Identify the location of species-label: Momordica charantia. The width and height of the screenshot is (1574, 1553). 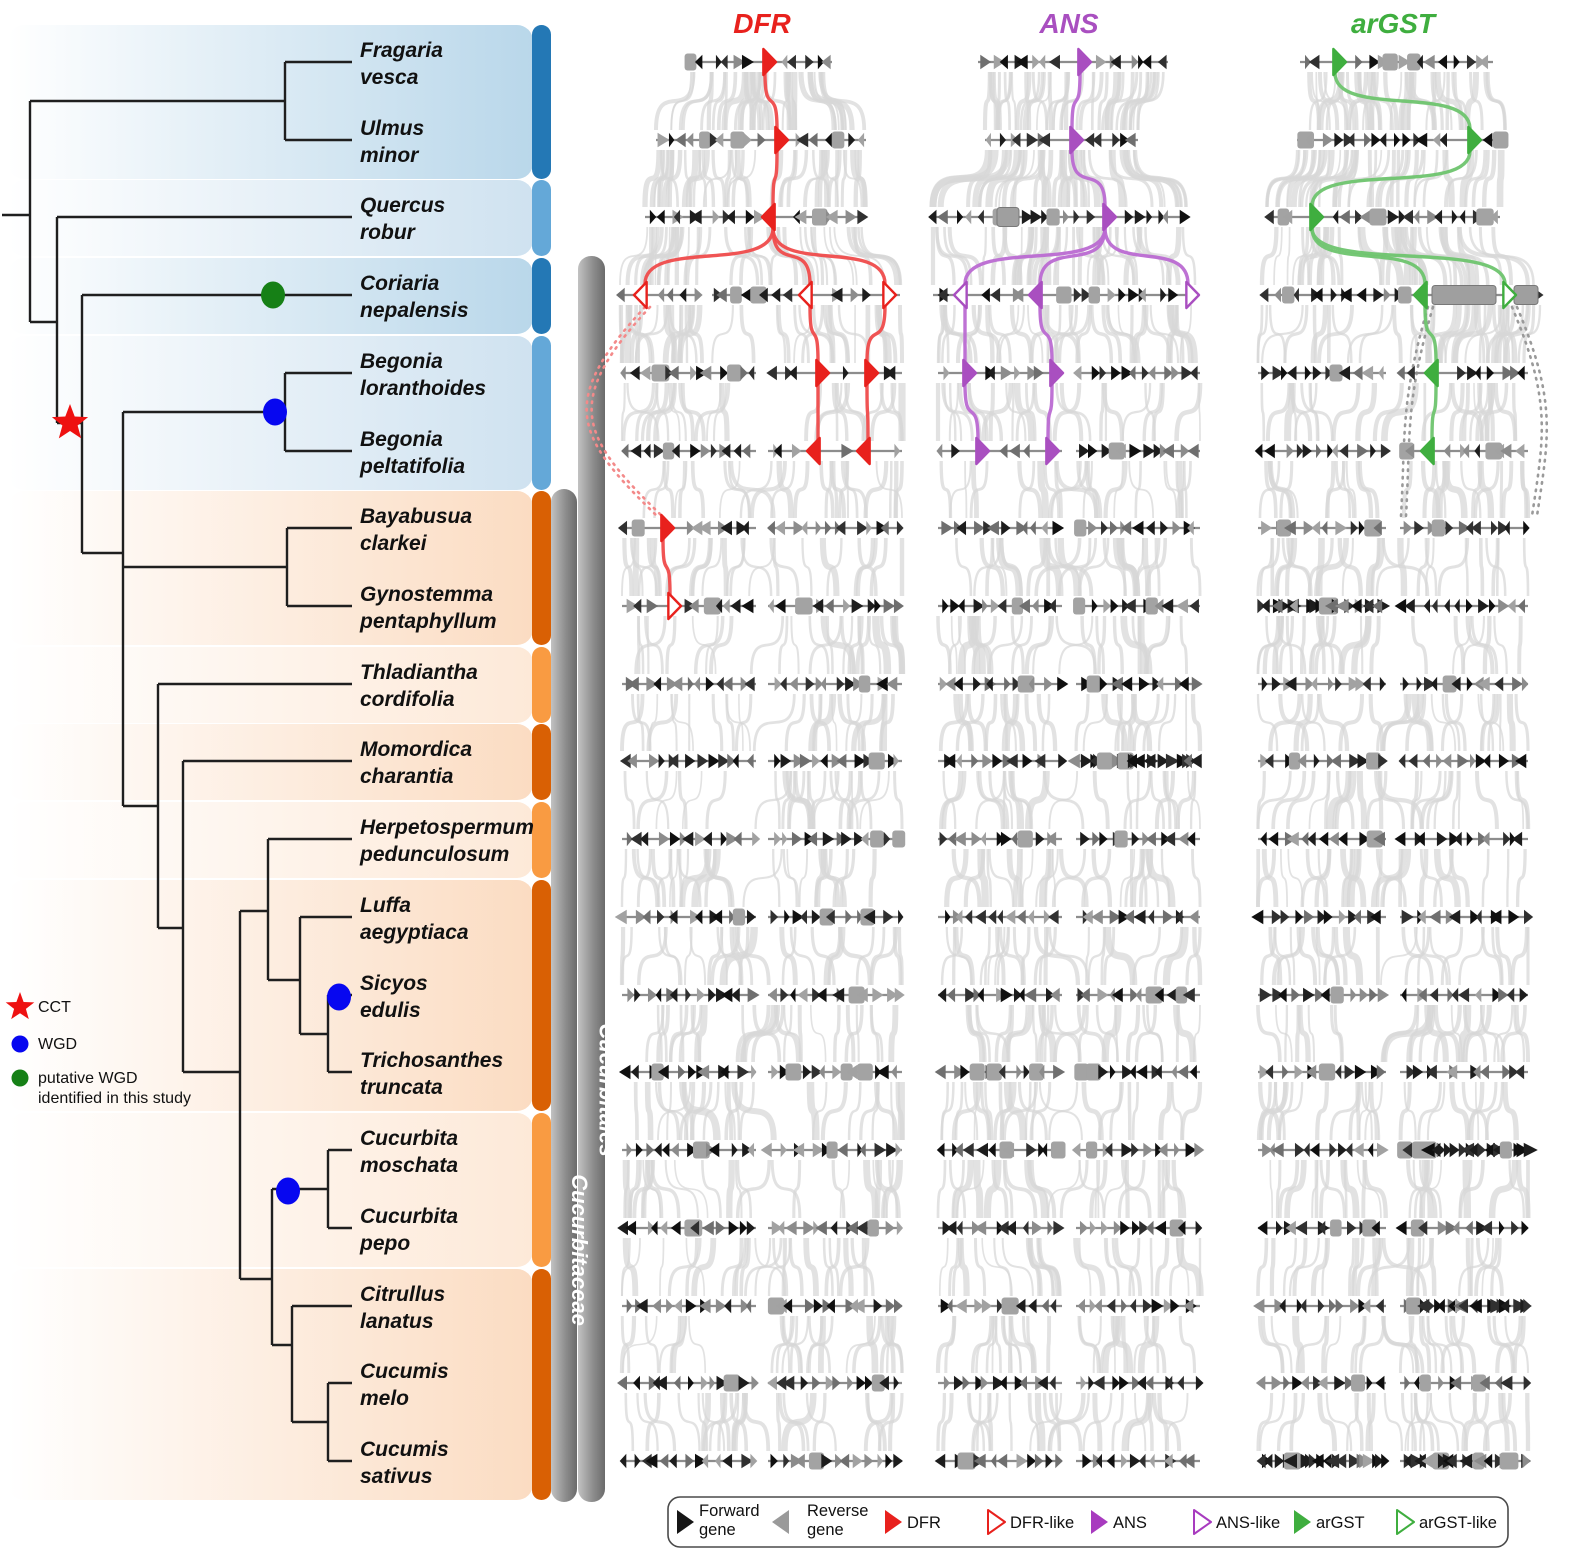
(416, 763).